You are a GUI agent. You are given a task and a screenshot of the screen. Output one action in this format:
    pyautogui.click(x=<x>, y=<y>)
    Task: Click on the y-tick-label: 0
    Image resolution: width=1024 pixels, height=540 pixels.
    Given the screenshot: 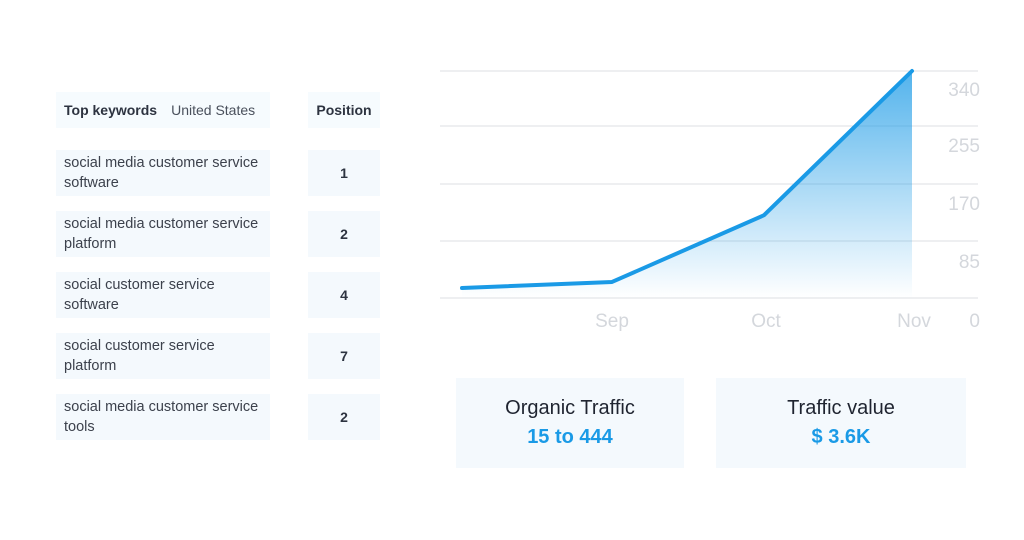 What is the action you would take?
    pyautogui.click(x=974, y=321)
    